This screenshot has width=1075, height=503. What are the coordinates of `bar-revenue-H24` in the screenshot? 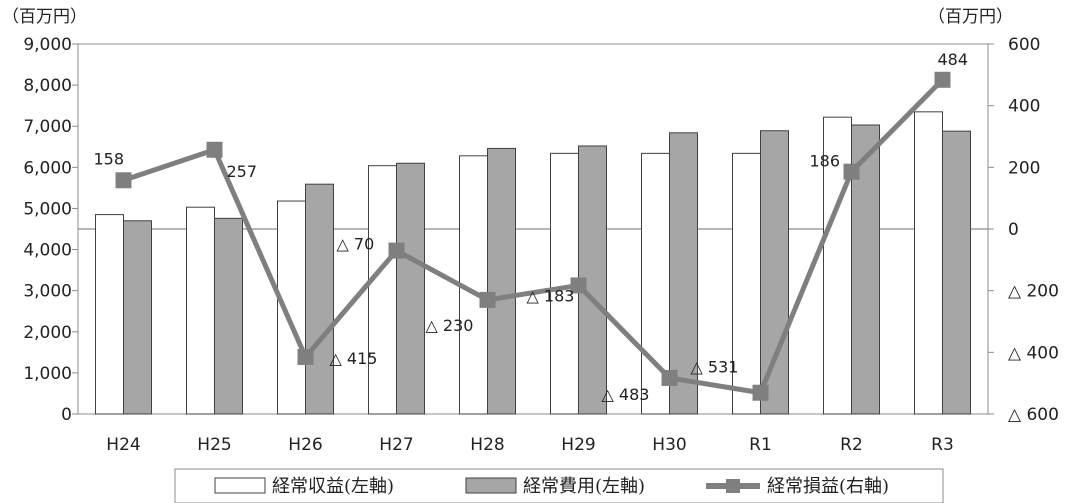 It's located at (109, 314).